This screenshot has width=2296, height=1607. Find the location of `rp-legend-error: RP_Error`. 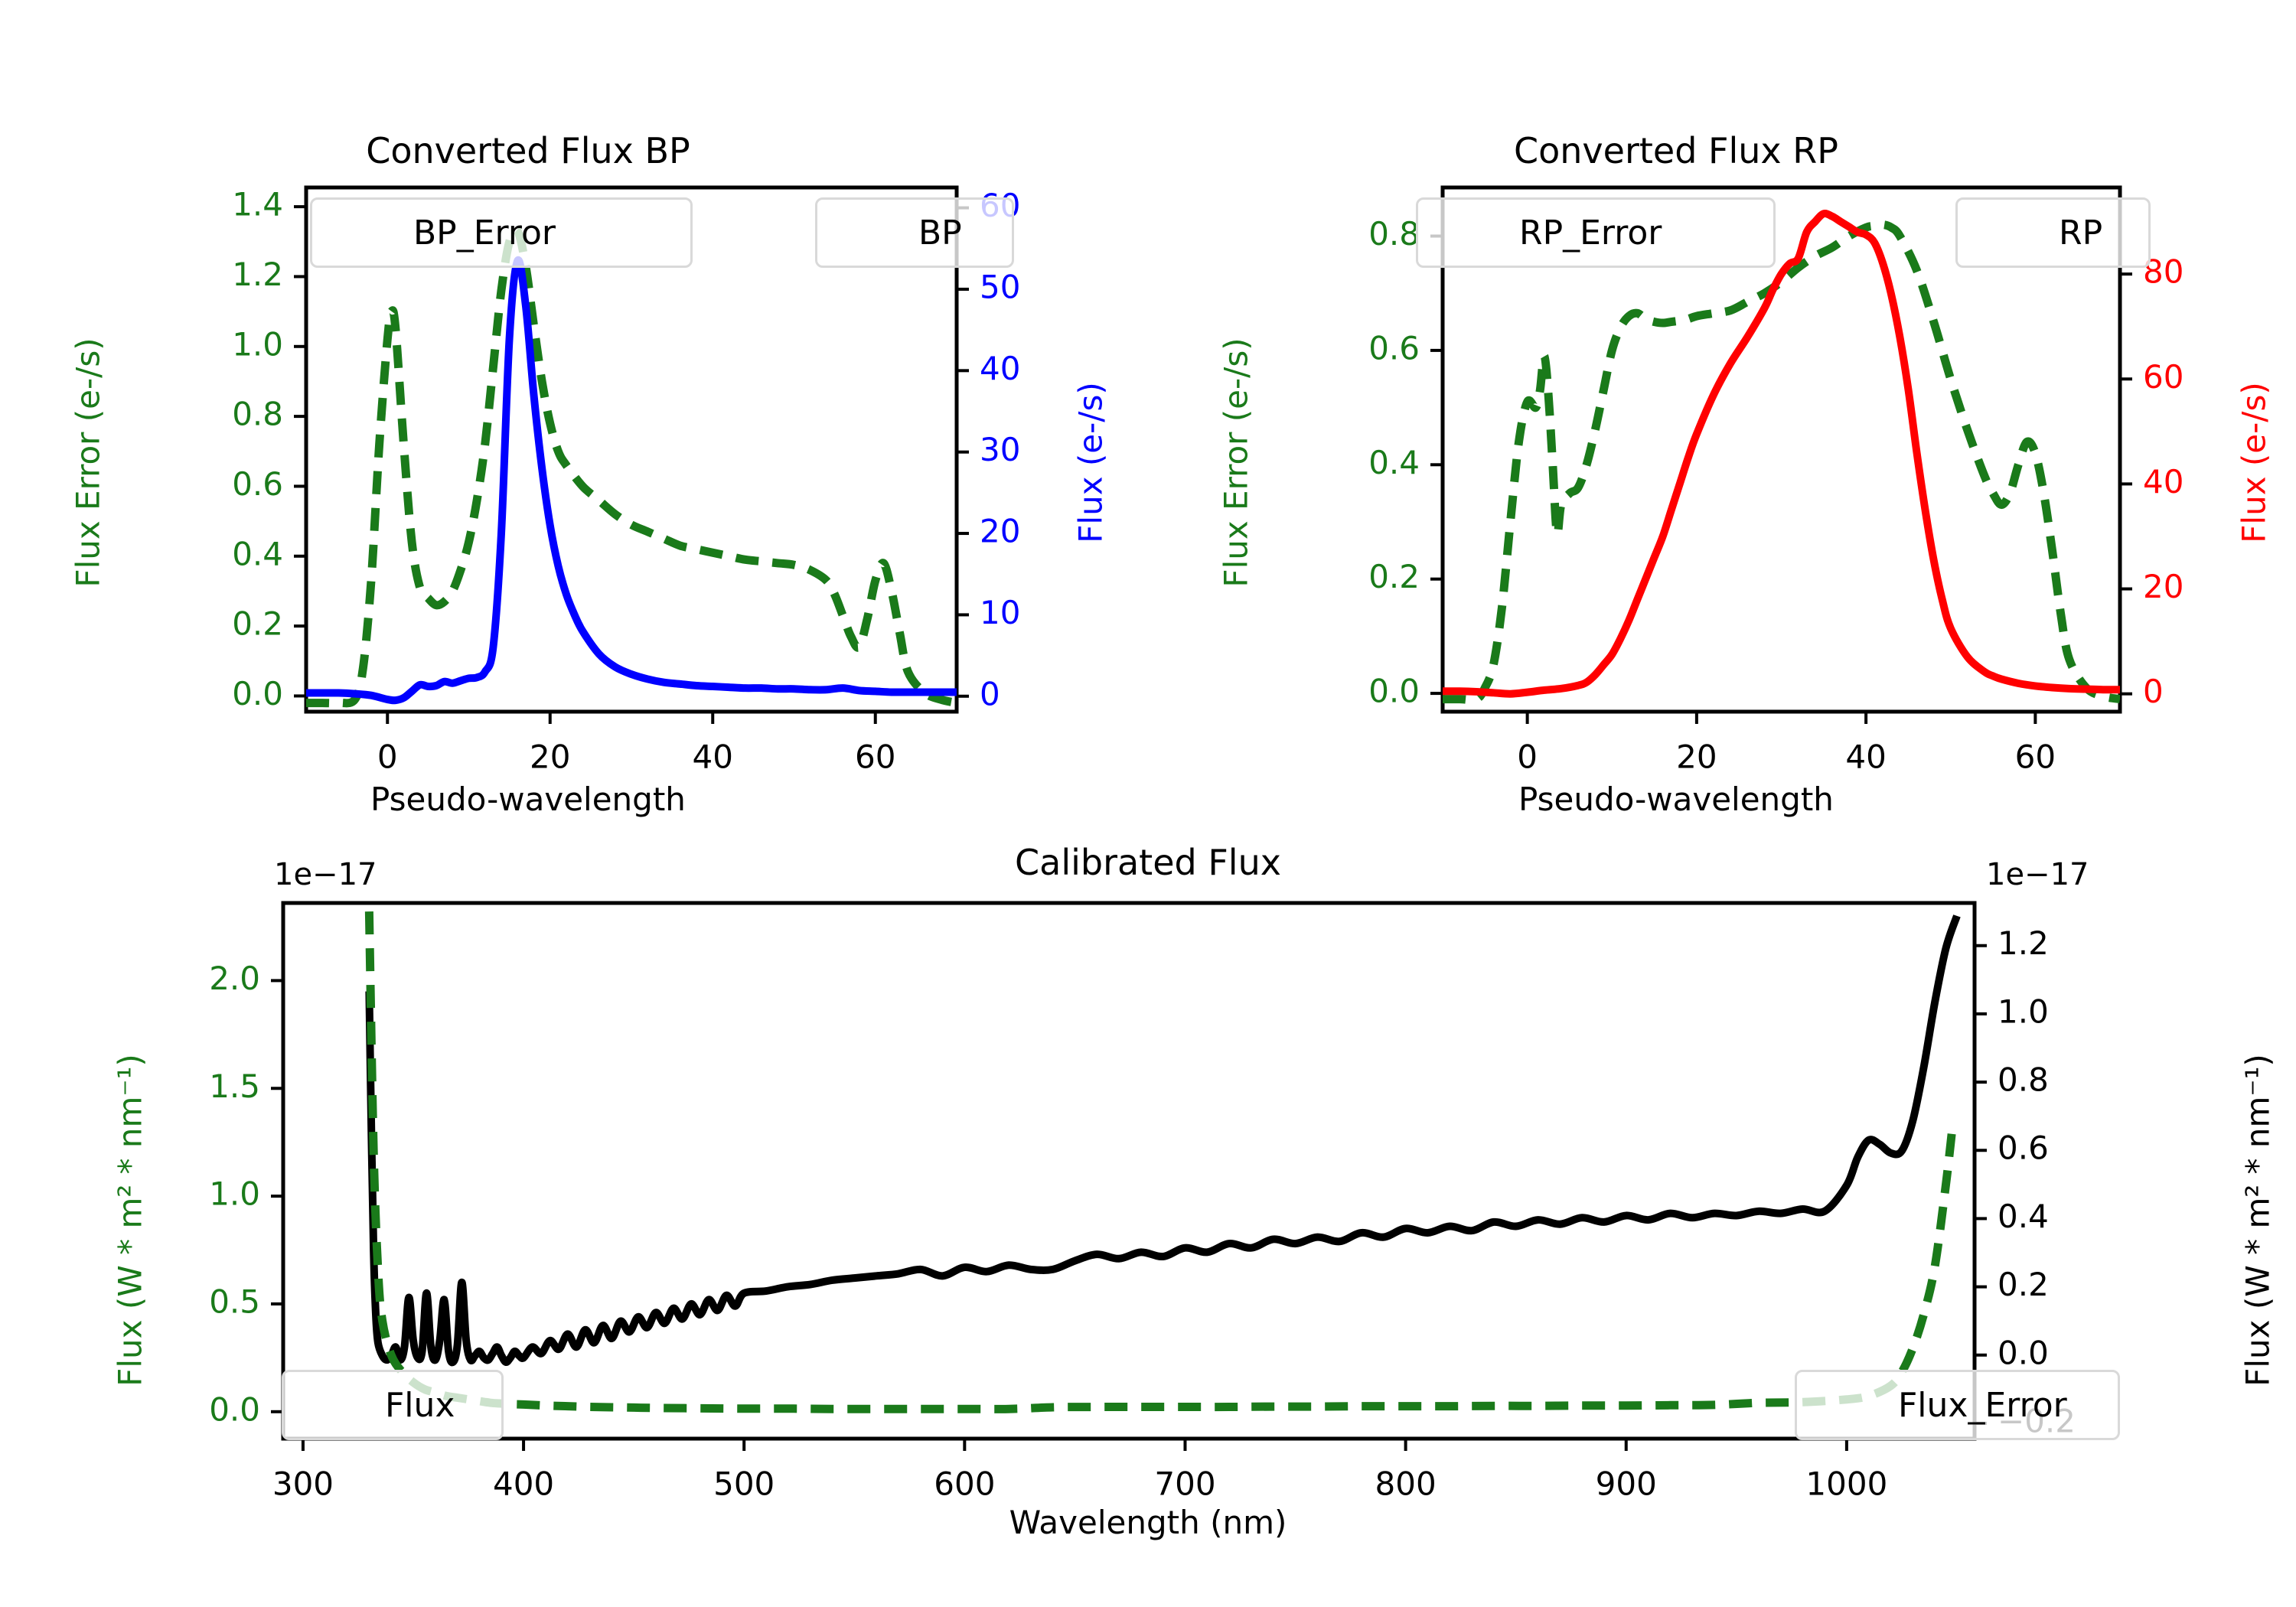

rp-legend-error: RP_Error is located at coordinates (1596, 232).